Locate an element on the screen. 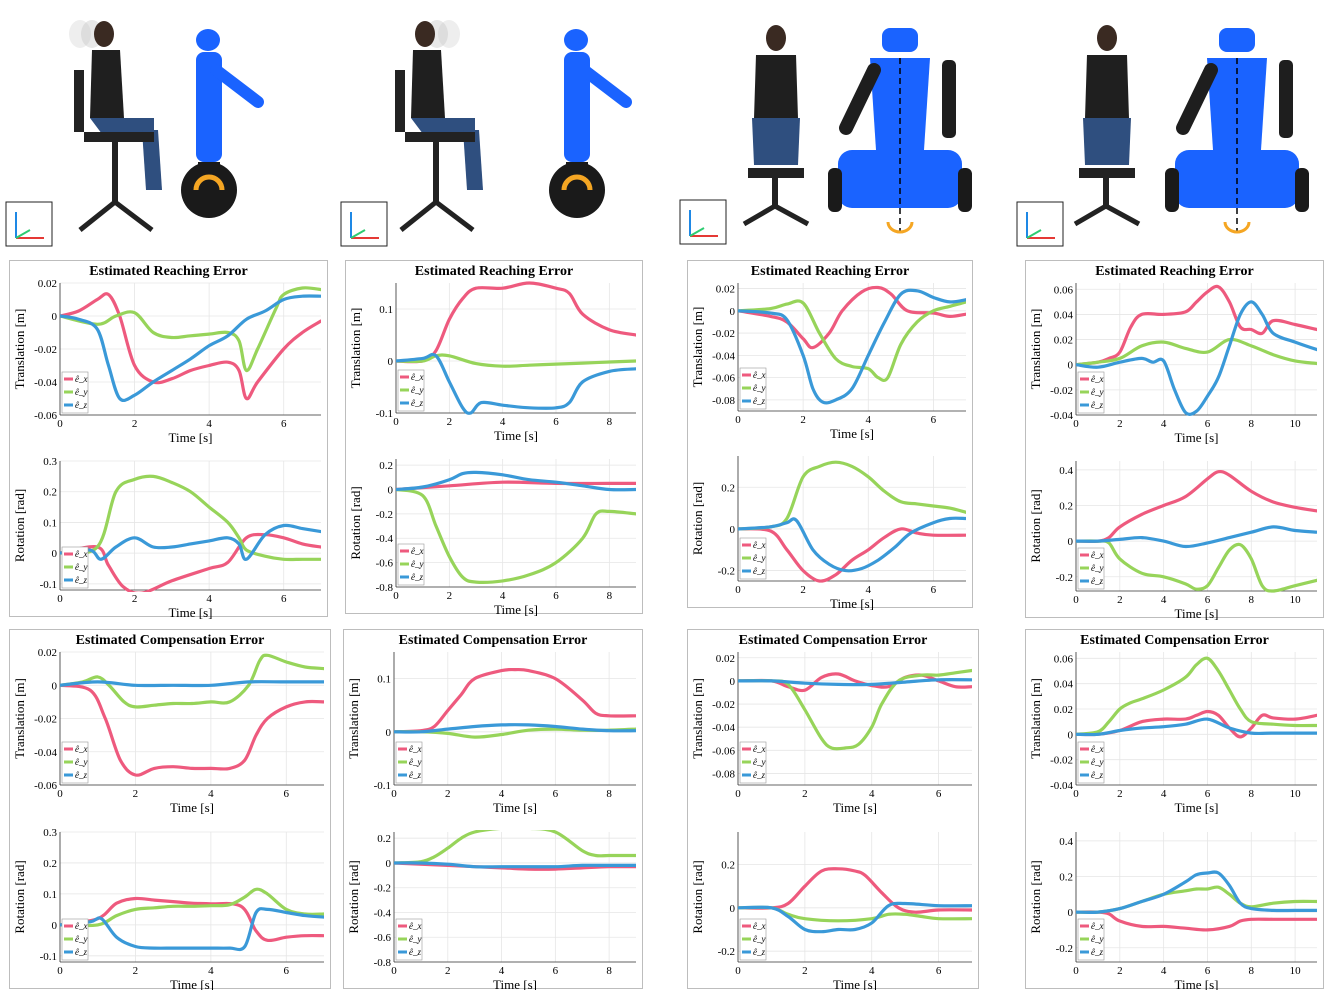  chair-post is located at coordinates (115, 172).